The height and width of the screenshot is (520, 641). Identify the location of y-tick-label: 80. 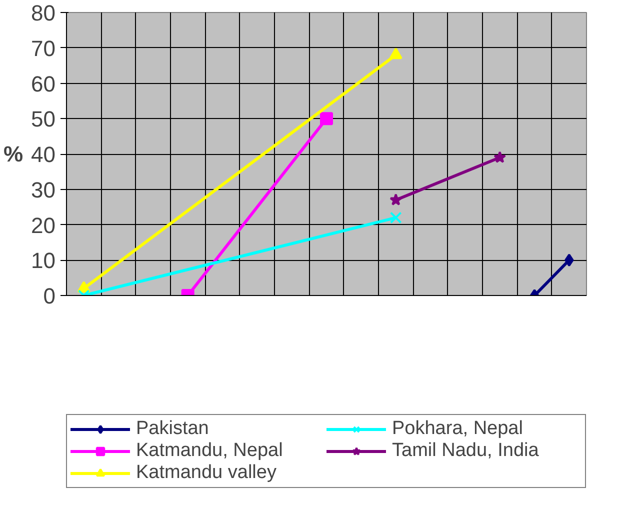
(43, 13).